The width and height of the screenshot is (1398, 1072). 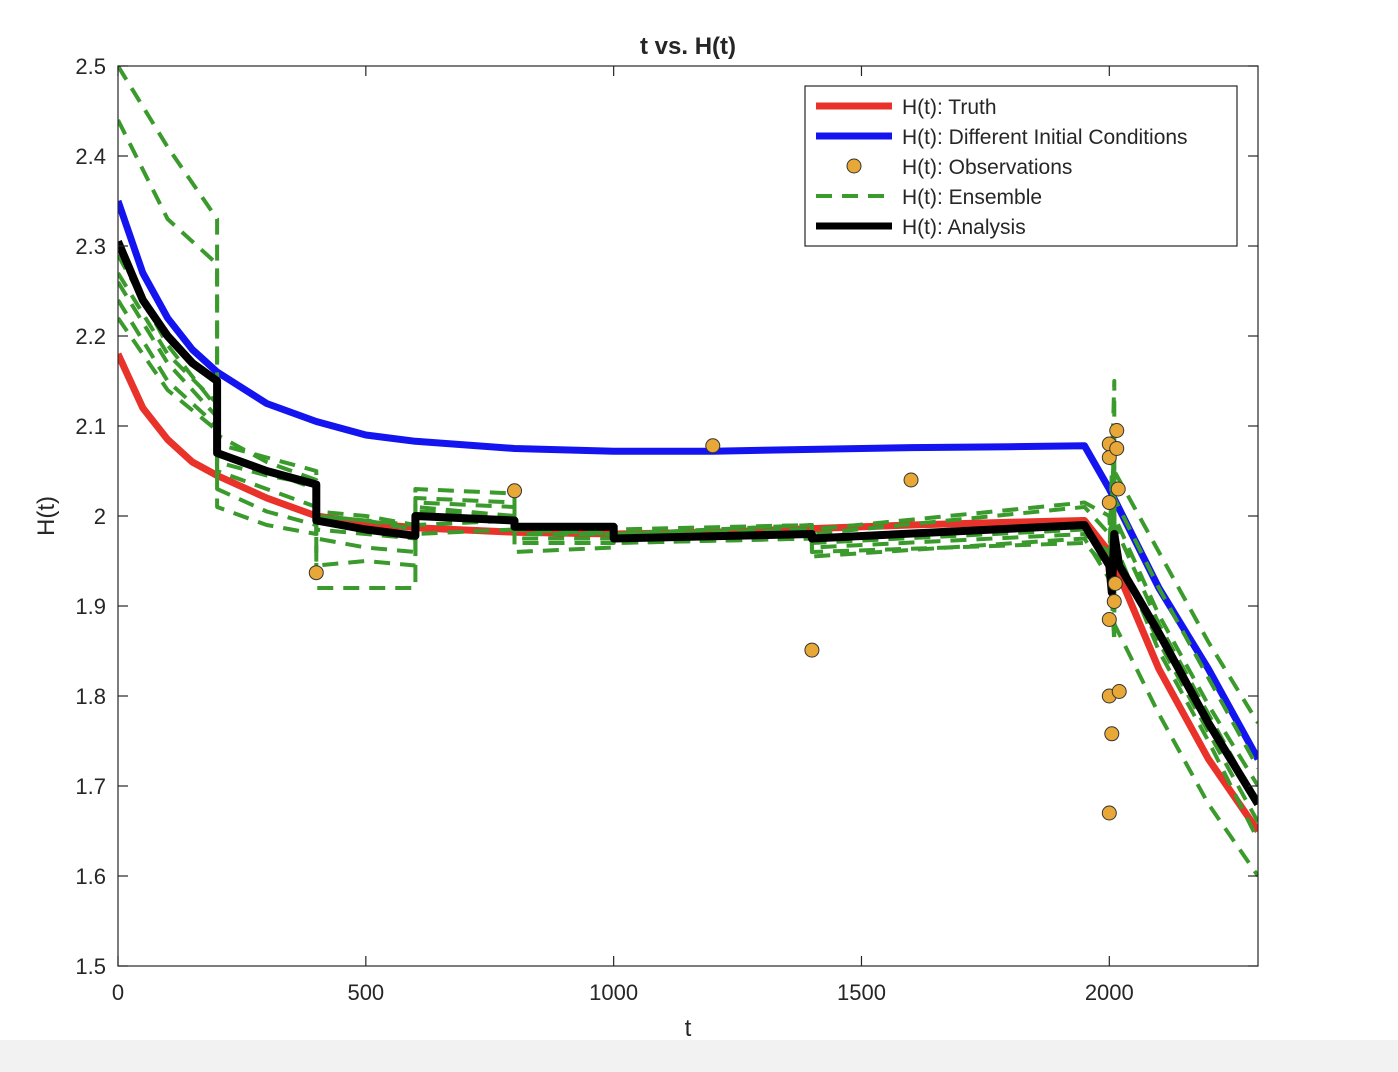 What do you see at coordinates (118, 992) in the screenshot?
I see `x-tick-label: 0` at bounding box center [118, 992].